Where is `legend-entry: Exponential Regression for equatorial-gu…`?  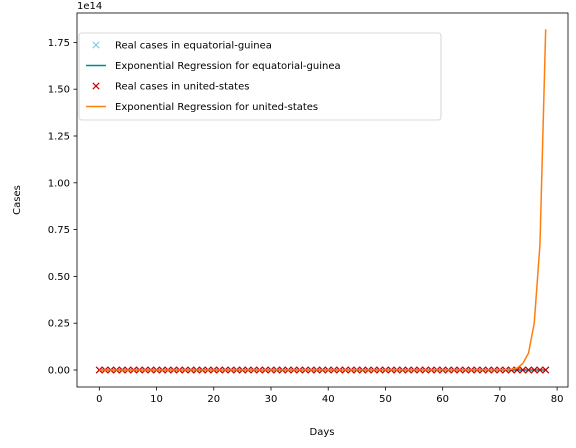
legend-entry: Exponential Regression for equatorial-gu… is located at coordinates (213, 66).